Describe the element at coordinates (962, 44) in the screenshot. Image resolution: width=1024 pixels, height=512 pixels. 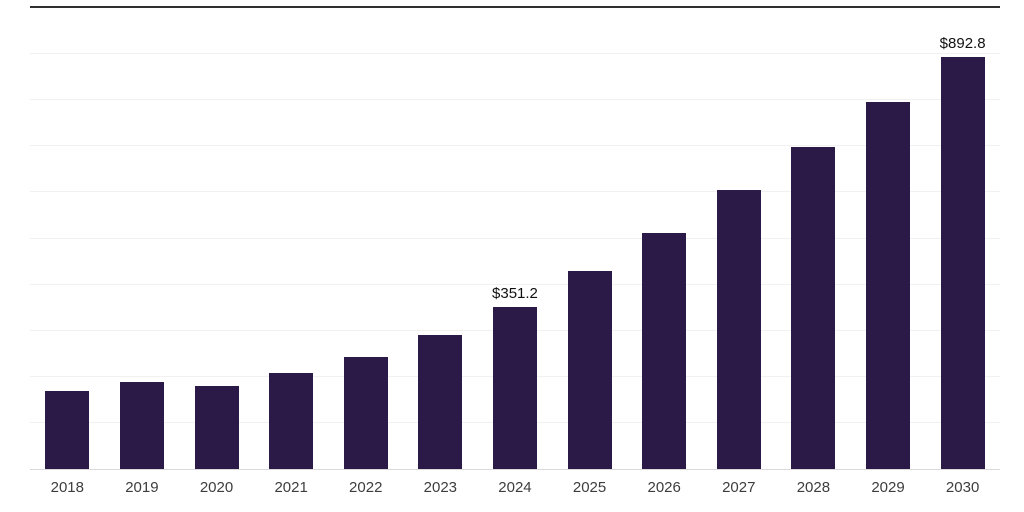
I see `data-label-2030: $892.8` at that location.